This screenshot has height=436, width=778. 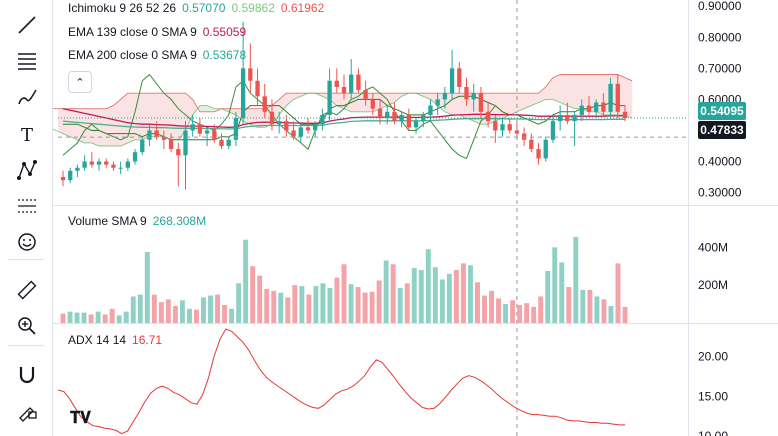 What do you see at coordinates (27, 410) in the screenshot?
I see `lock-pencil-icon` at bounding box center [27, 410].